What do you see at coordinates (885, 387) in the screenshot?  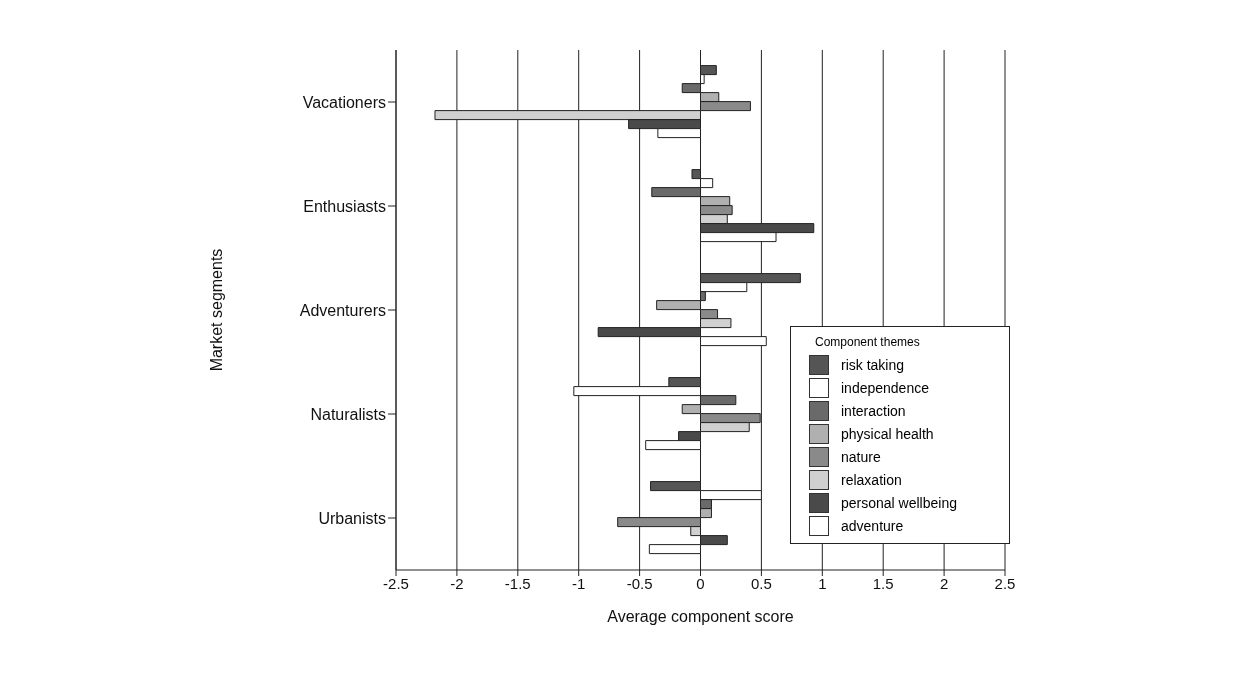 I see `text: independence` at bounding box center [885, 387].